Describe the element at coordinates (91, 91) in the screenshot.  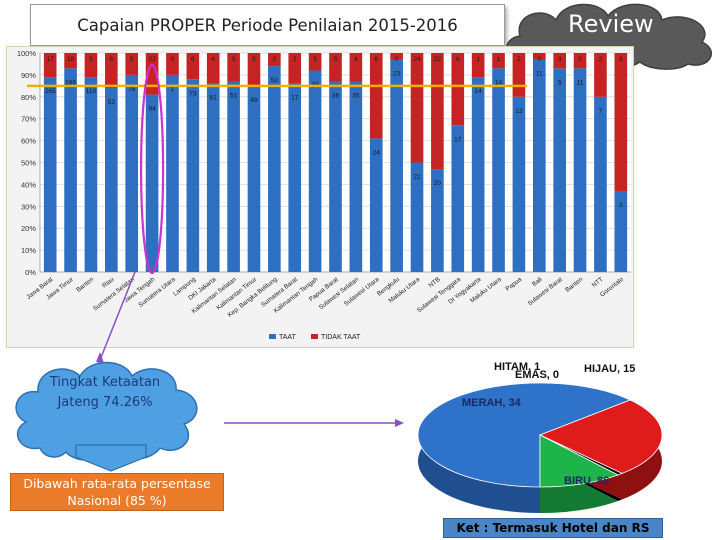
I see `bar-data-label: 110` at that location.